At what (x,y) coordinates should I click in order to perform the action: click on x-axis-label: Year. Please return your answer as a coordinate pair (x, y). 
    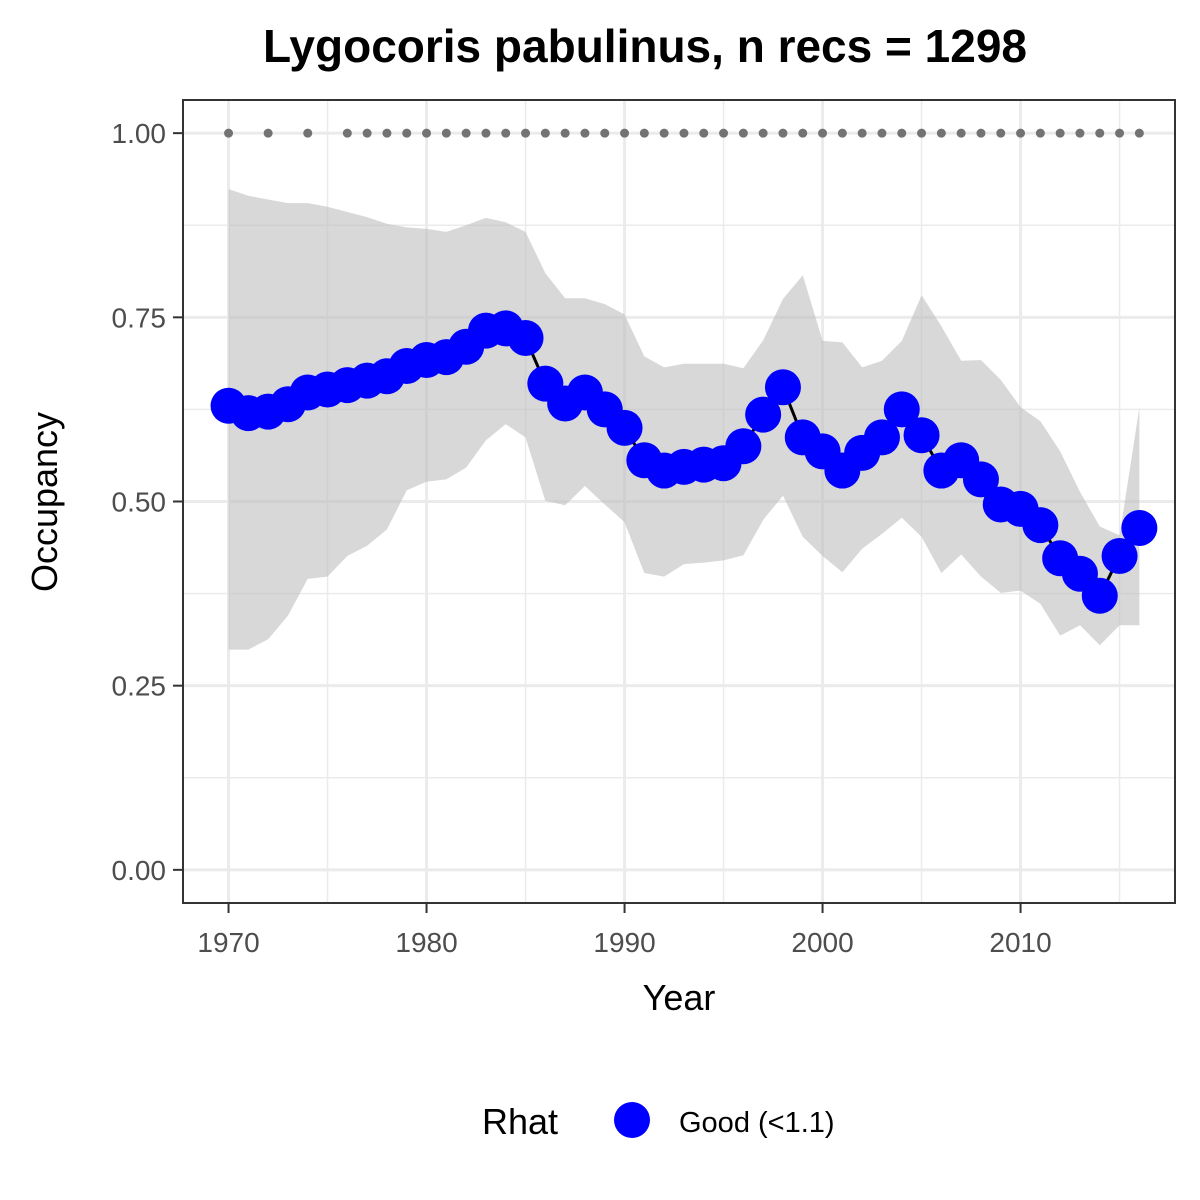
    Looking at the image, I should click on (679, 997).